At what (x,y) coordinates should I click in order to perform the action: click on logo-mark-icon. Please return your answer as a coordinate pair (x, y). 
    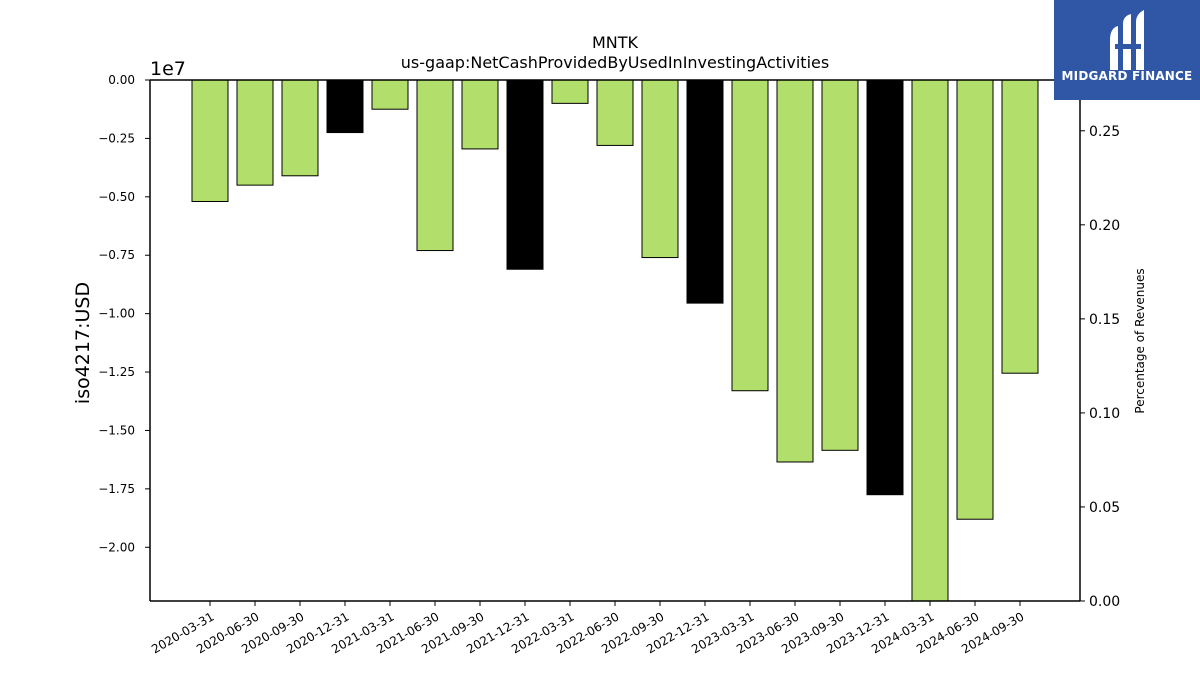
    Looking at the image, I should click on (1127, 40).